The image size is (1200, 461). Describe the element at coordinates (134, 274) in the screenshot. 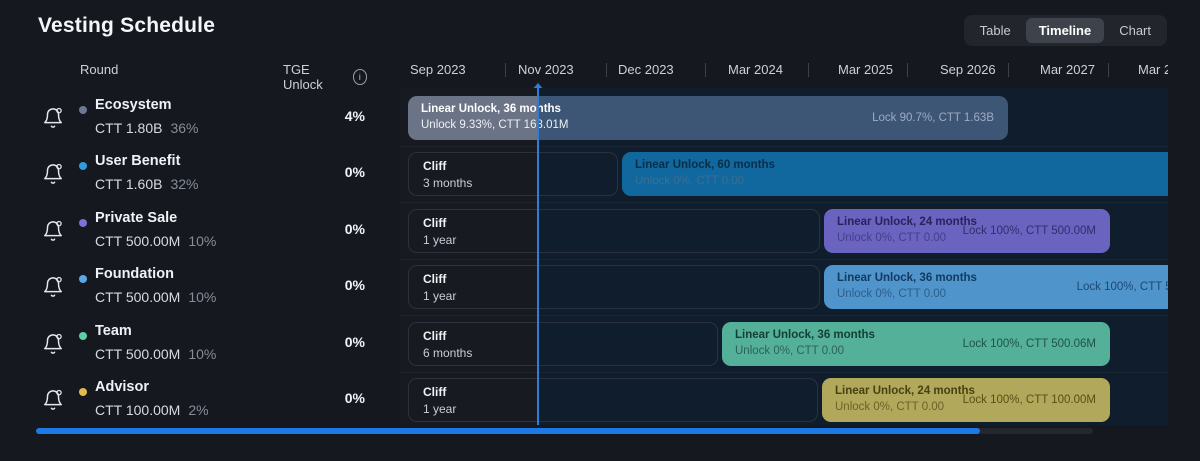

I see `round-name: Foundation` at that location.